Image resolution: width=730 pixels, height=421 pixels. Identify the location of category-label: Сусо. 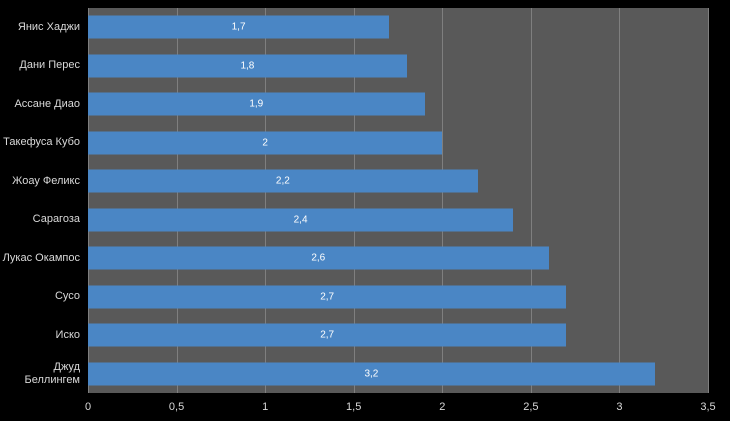
(67, 296).